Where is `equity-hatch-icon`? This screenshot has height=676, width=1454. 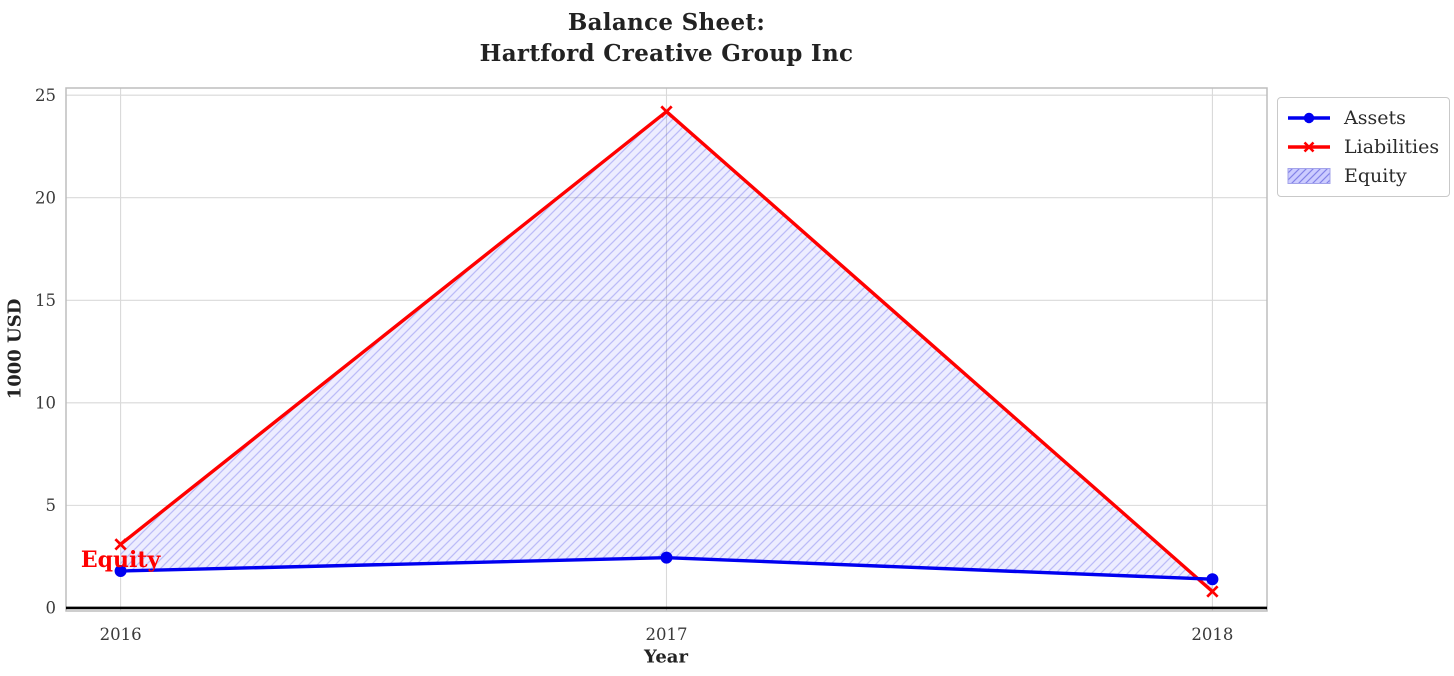 equity-hatch-icon is located at coordinates (1309, 176).